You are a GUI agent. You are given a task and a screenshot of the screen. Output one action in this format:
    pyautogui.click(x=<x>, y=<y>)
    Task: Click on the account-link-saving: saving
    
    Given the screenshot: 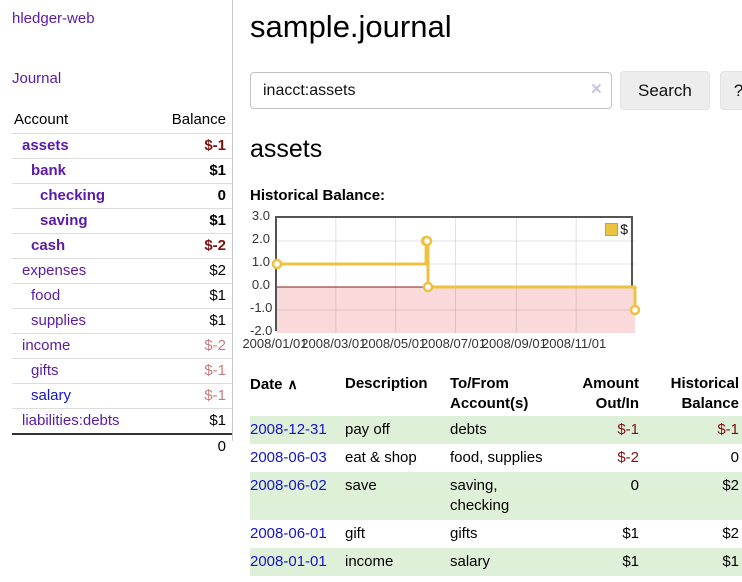 What is the action you would take?
    pyautogui.click(x=64, y=220)
    